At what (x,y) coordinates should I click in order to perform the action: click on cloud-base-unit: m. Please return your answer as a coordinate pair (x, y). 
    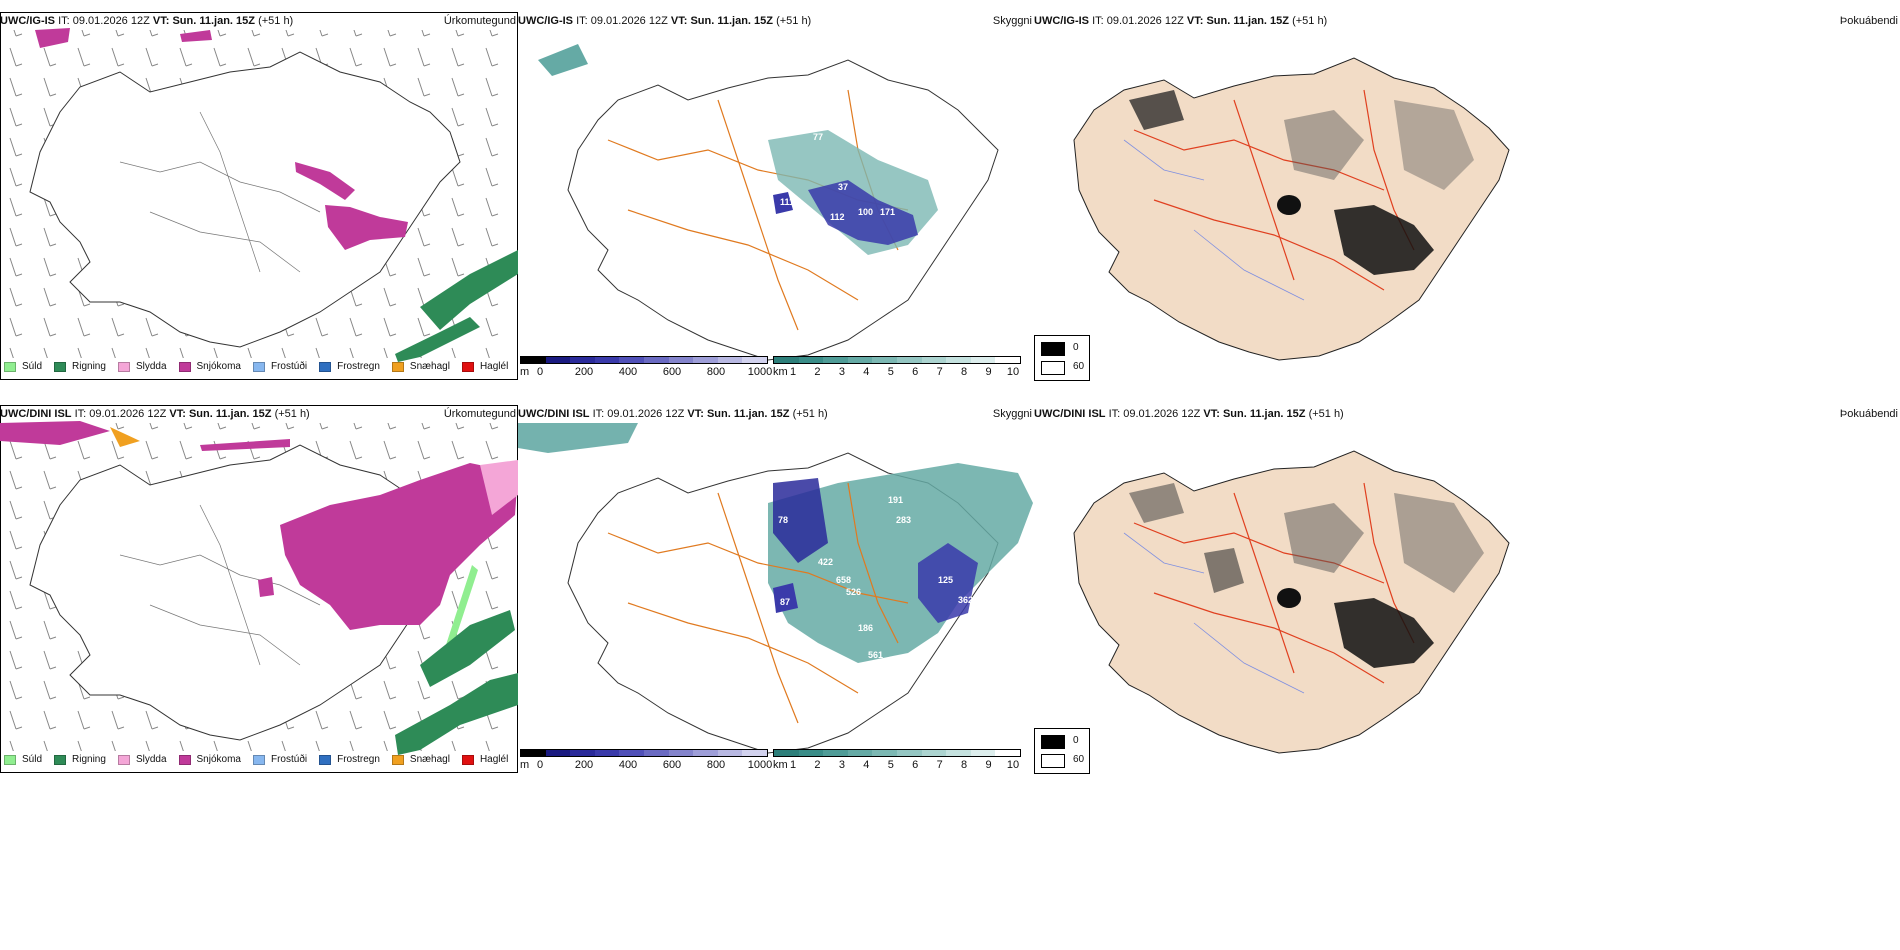
    Looking at the image, I should click on (525, 765).